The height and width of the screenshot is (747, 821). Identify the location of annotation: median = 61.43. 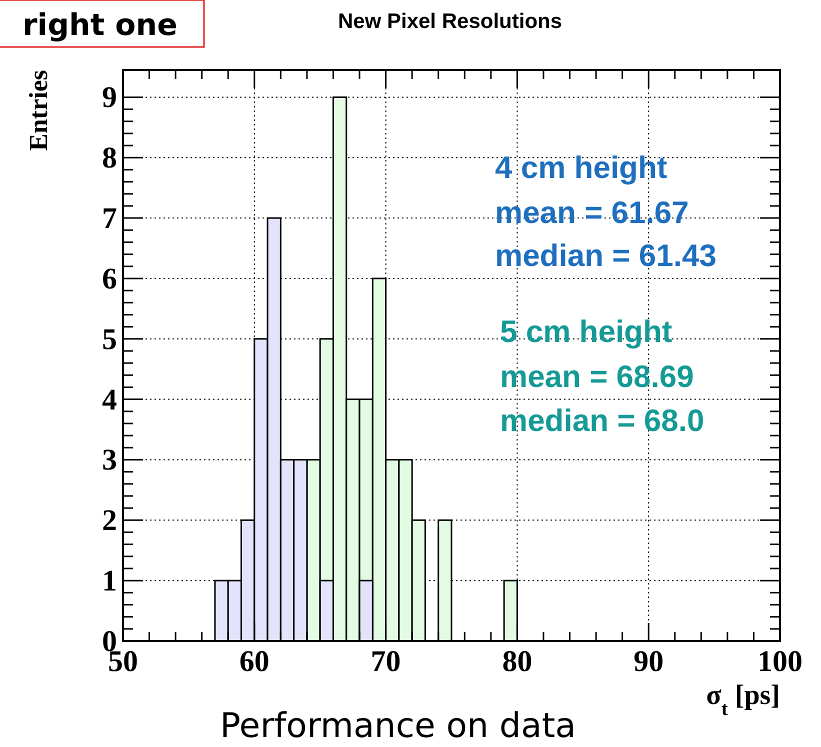
(605, 255).